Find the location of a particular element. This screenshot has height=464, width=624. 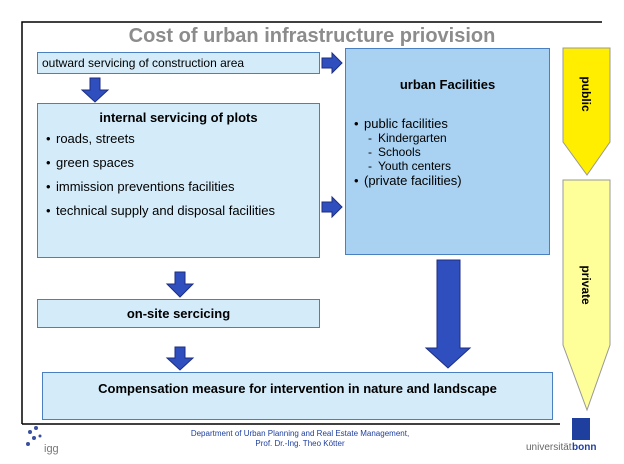

private-arrow is located at coordinates (586, 295).